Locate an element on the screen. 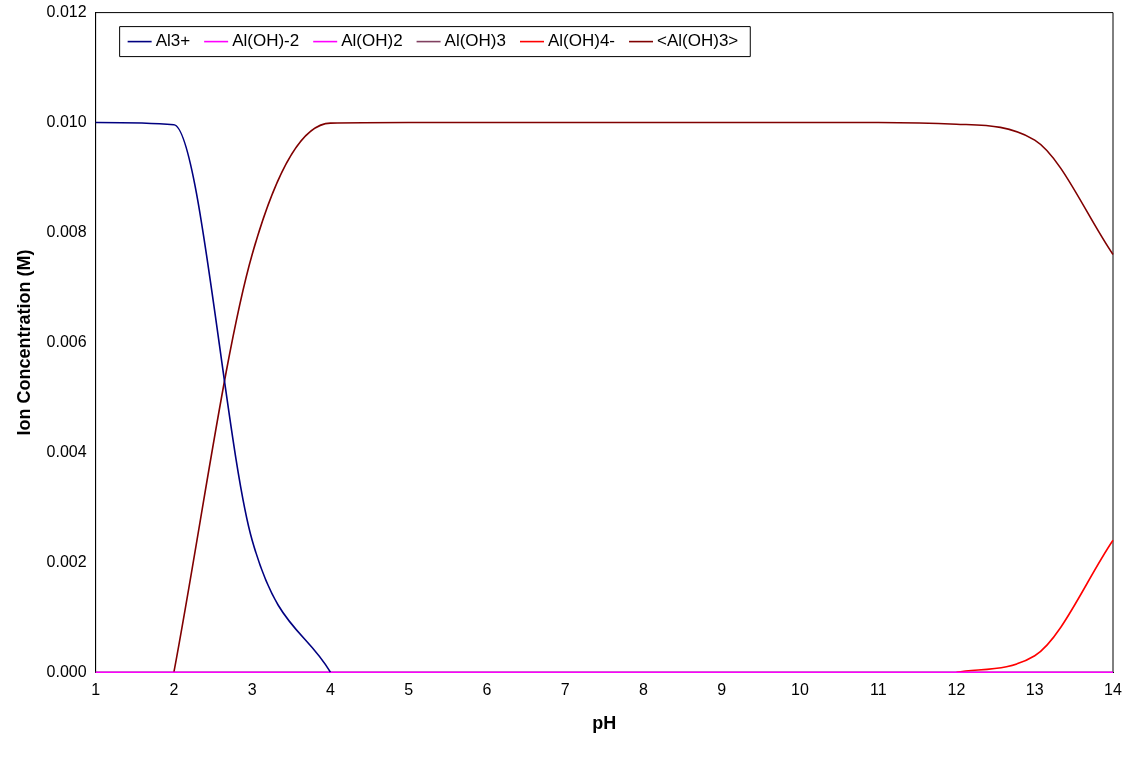 This screenshot has height=759, width=1129. x-tick-label: 5 is located at coordinates (409, 690).